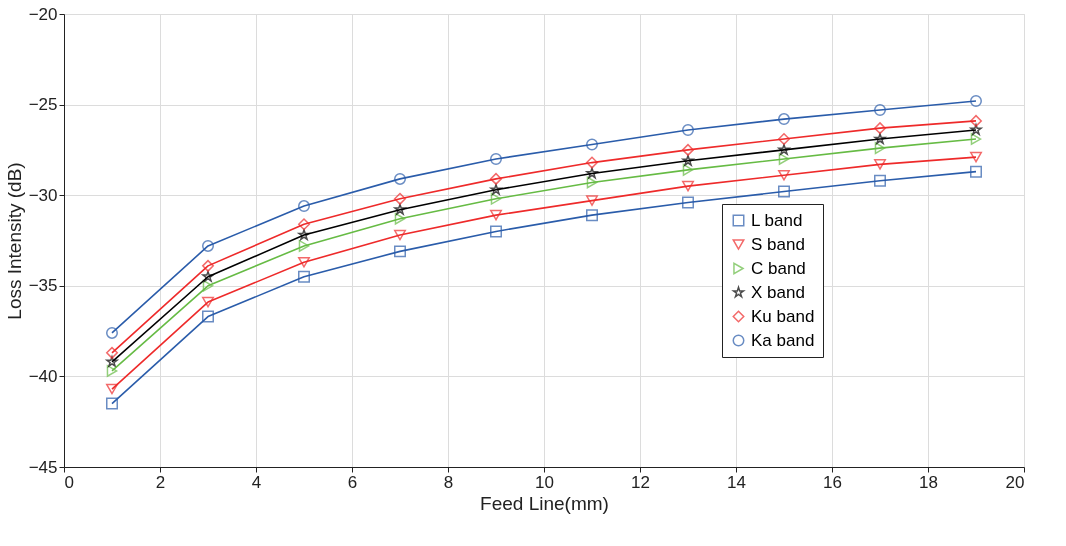 The height and width of the screenshot is (546, 1066). What do you see at coordinates (783, 340) in the screenshot?
I see `legend-label: Ka band` at bounding box center [783, 340].